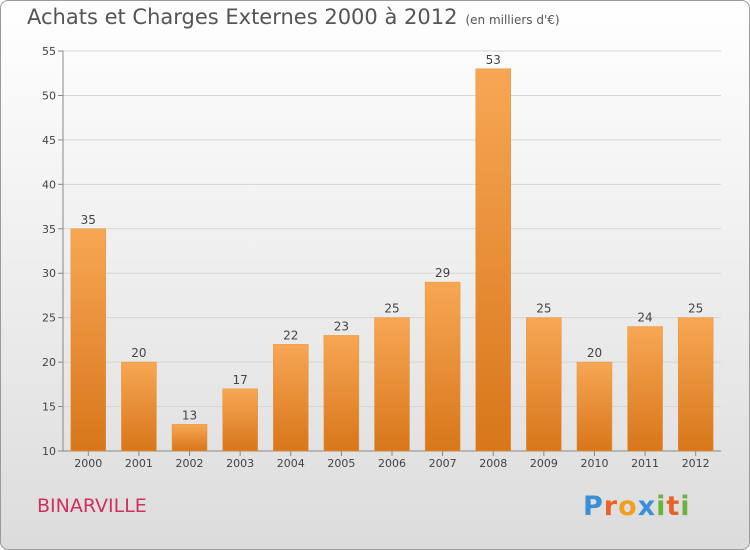  Describe the element at coordinates (594, 463) in the screenshot. I see `x-tick-label: 2010` at that location.